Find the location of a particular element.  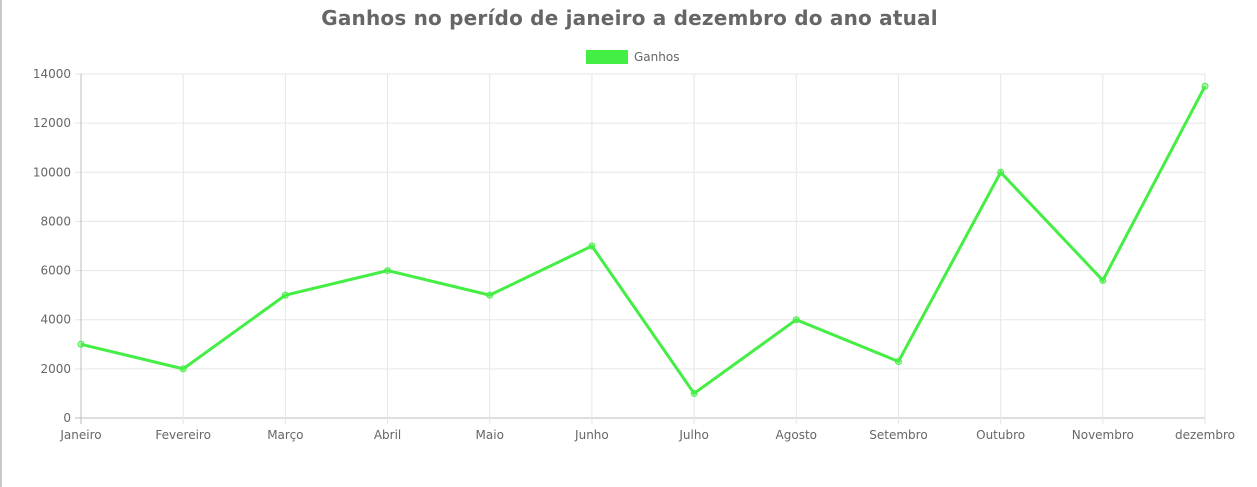

x-tick-label: Agosto is located at coordinates (796, 435).